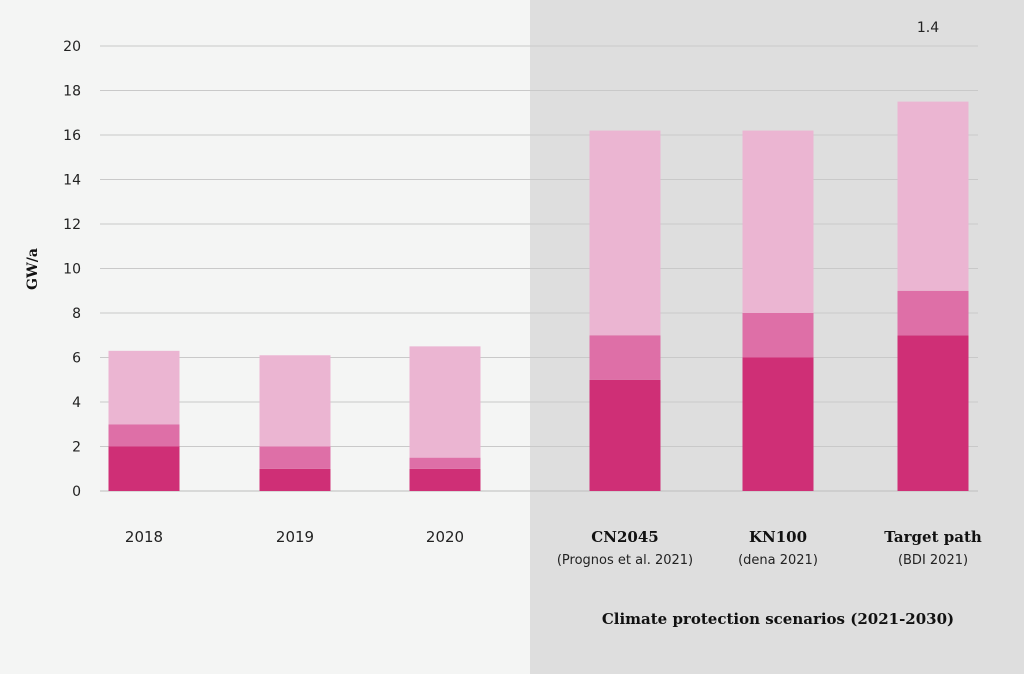  I want to click on y-tick-label: 12, so click(72, 225).